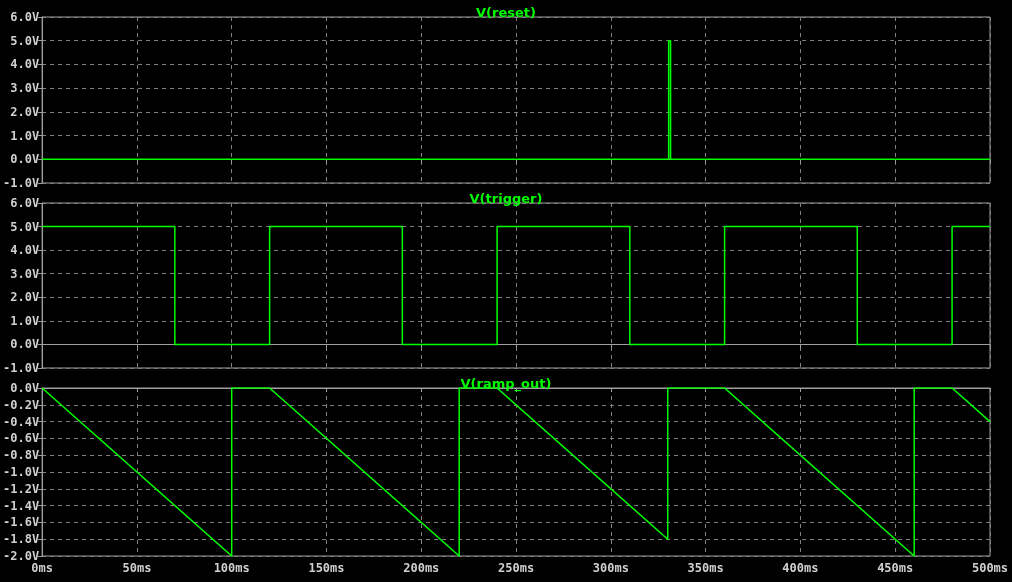  I want to click on x-tick-label: 150ms, so click(326, 568).